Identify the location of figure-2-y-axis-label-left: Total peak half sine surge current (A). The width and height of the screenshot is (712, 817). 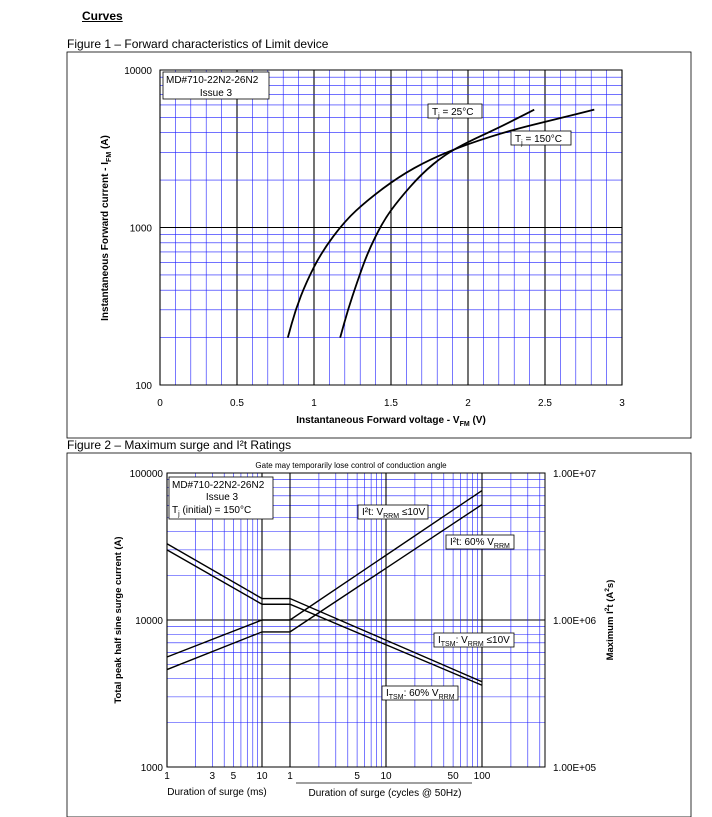
(118, 619).